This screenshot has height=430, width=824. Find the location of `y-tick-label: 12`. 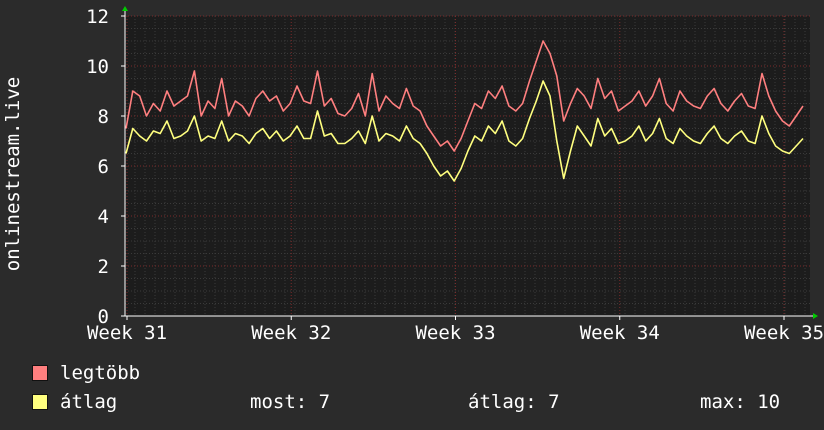

y-tick-label: 12 is located at coordinates (97, 17).